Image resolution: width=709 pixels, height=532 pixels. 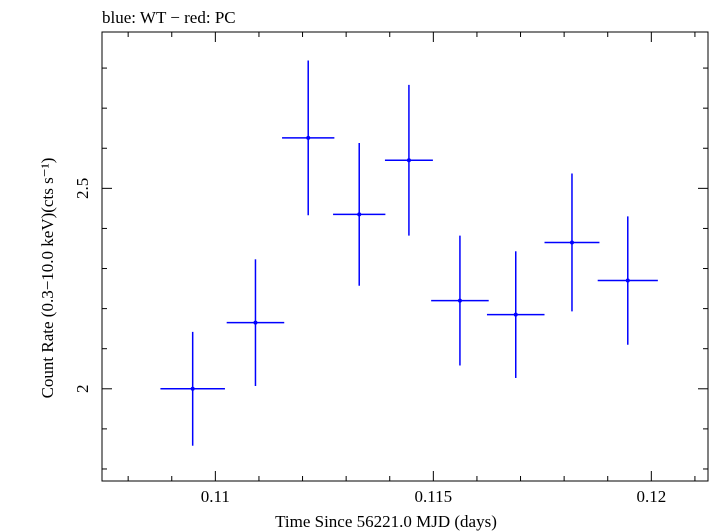 I want to click on x-axis-label: Time Since 56221.0 MJD (days), so click(x=386, y=521).